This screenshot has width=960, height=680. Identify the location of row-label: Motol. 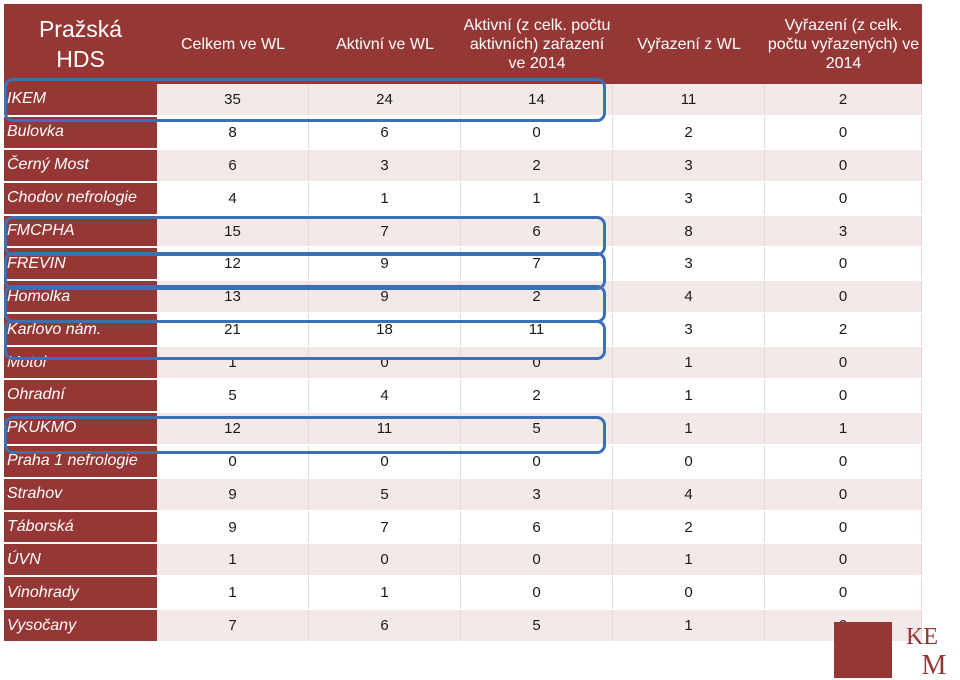
(80, 363).